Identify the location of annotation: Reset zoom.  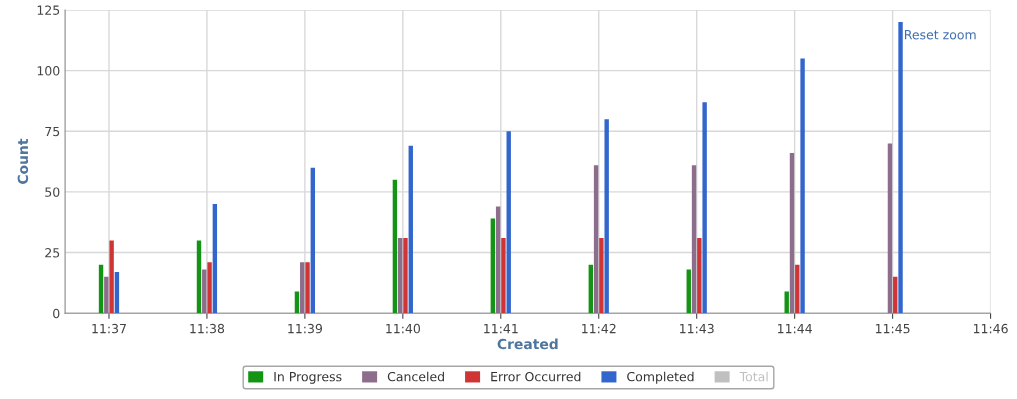
(940, 35).